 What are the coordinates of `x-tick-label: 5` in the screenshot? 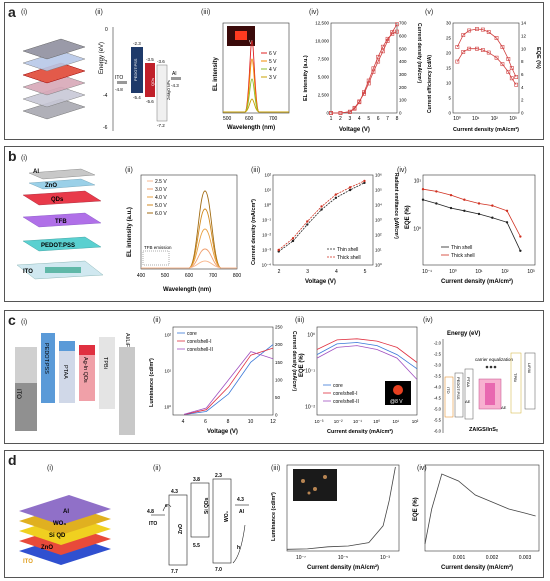 It's located at (368, 119).